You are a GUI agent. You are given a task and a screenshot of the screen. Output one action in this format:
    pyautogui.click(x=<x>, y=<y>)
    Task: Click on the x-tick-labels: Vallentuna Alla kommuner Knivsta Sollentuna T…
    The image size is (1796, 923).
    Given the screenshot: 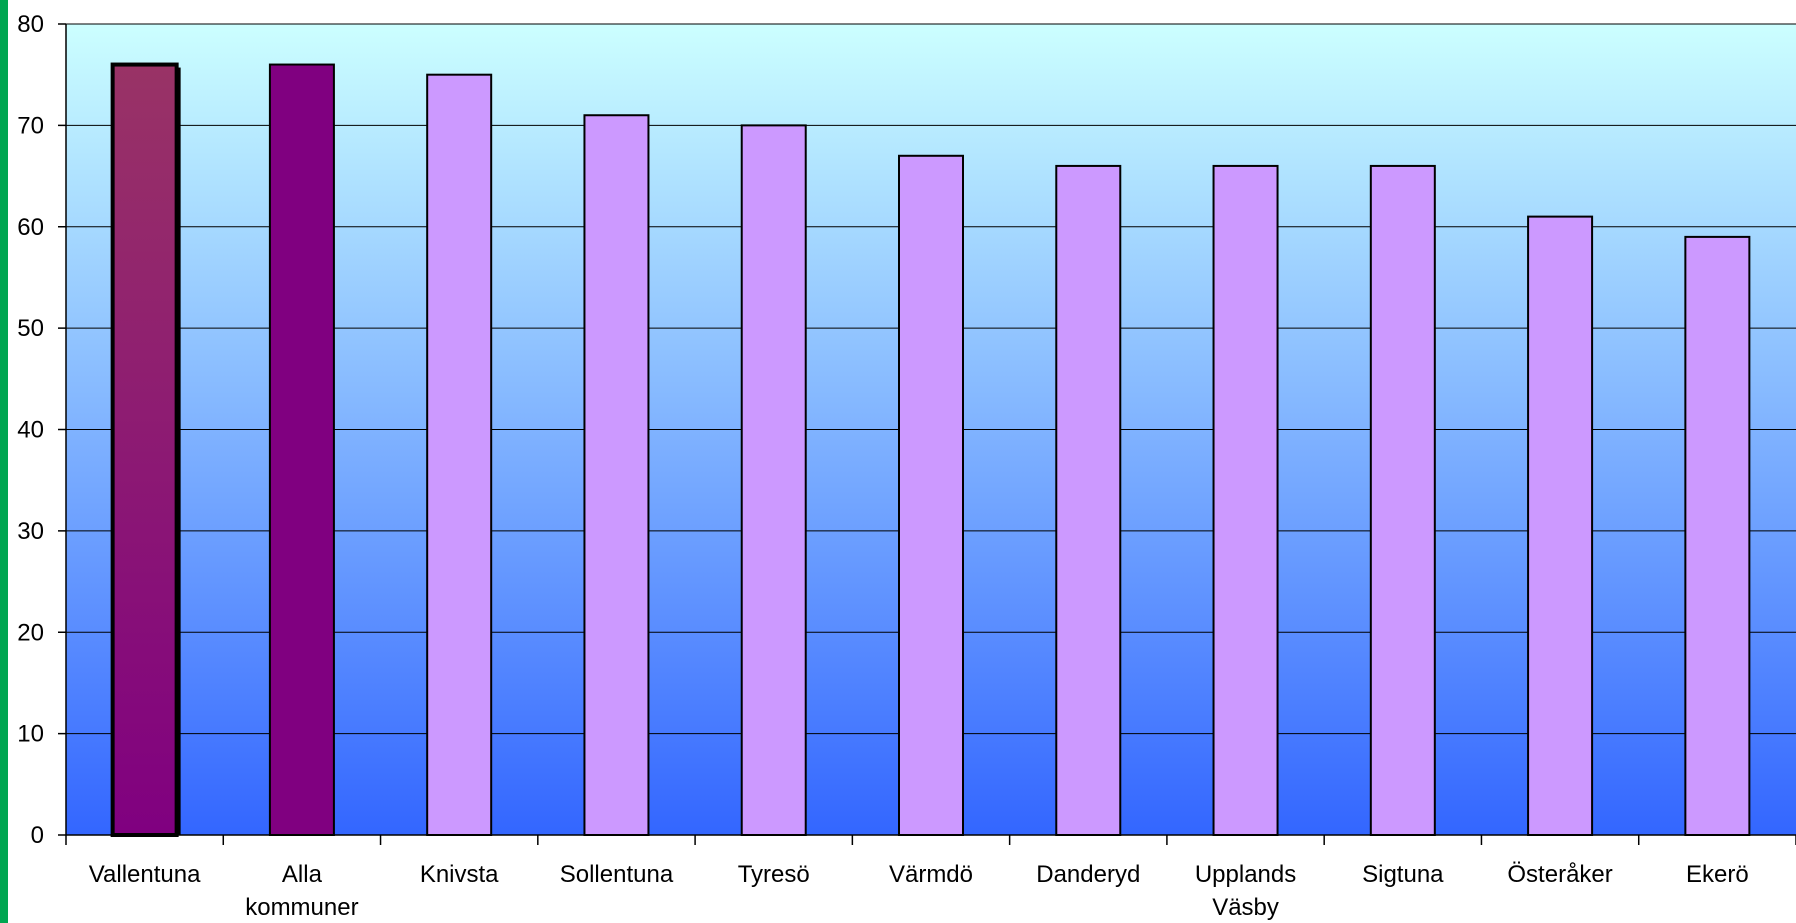 What is the action you would take?
    pyautogui.click(x=919, y=891)
    